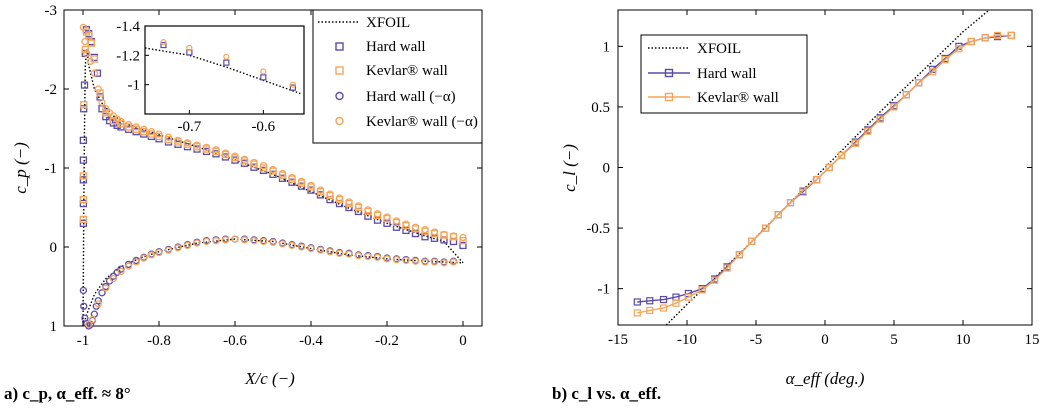 The height and width of the screenshot is (412, 1043). Describe the element at coordinates (669, 73) in the screenshot. I see `legend-b-hard-swatch-marker` at that location.